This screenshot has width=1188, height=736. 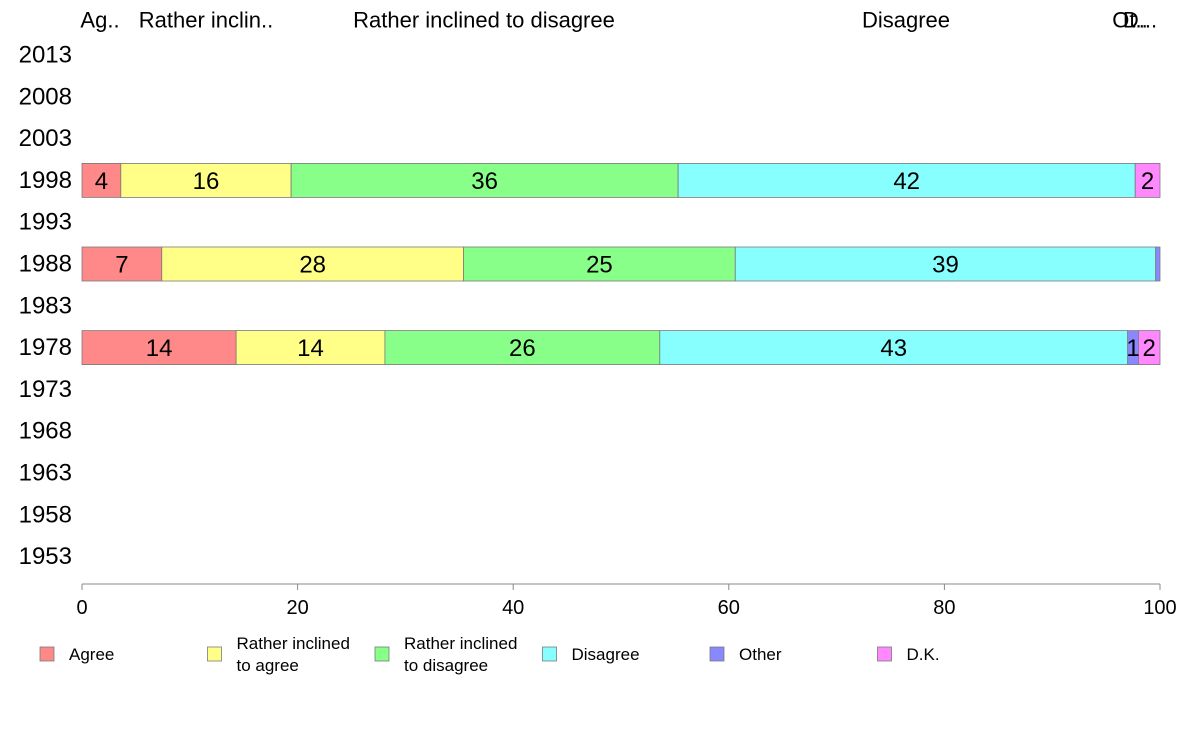 What do you see at coordinates (45, 222) in the screenshot?
I see `year-label-1993: 1993` at bounding box center [45, 222].